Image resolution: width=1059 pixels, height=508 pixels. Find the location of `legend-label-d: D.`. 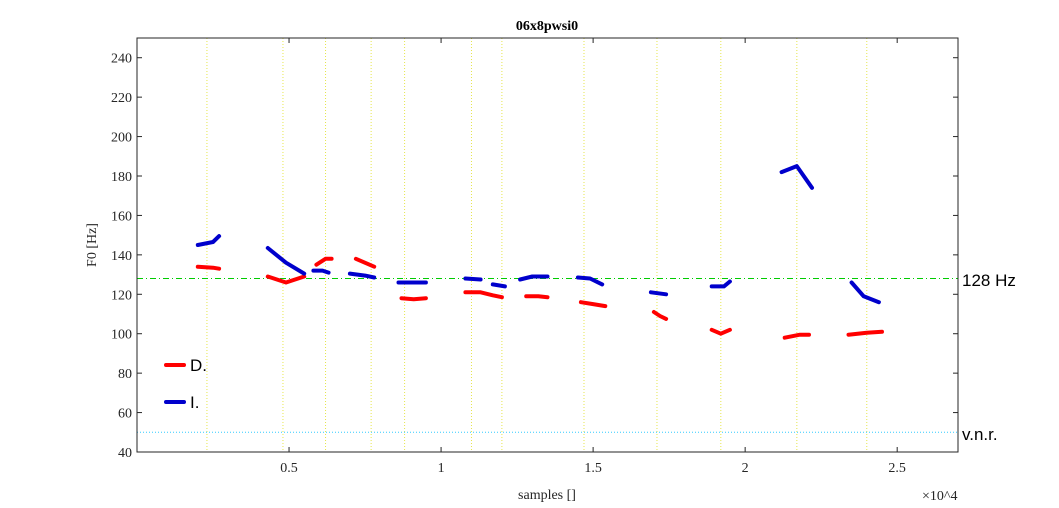

legend-label-d: D. is located at coordinates (198, 365).